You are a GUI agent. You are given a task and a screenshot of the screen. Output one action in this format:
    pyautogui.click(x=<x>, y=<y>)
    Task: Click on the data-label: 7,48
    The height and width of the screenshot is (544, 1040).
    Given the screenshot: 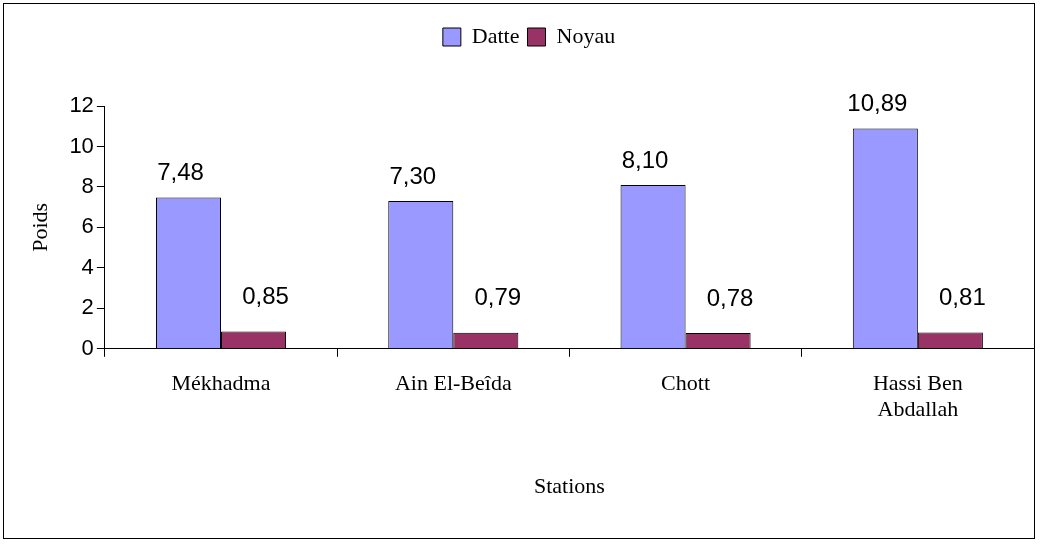 What is the action you would take?
    pyautogui.click(x=180, y=172)
    